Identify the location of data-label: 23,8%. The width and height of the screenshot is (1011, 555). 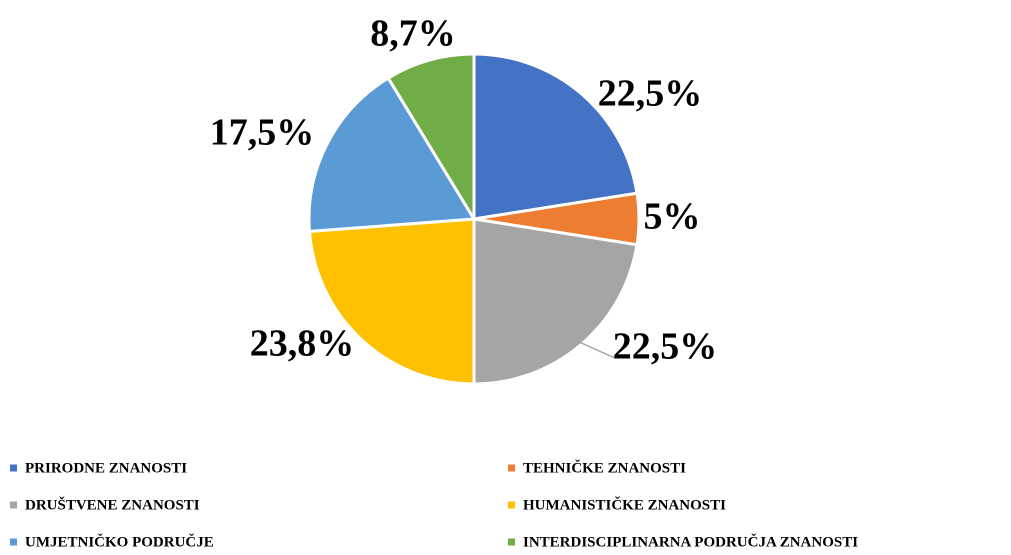
(302, 344).